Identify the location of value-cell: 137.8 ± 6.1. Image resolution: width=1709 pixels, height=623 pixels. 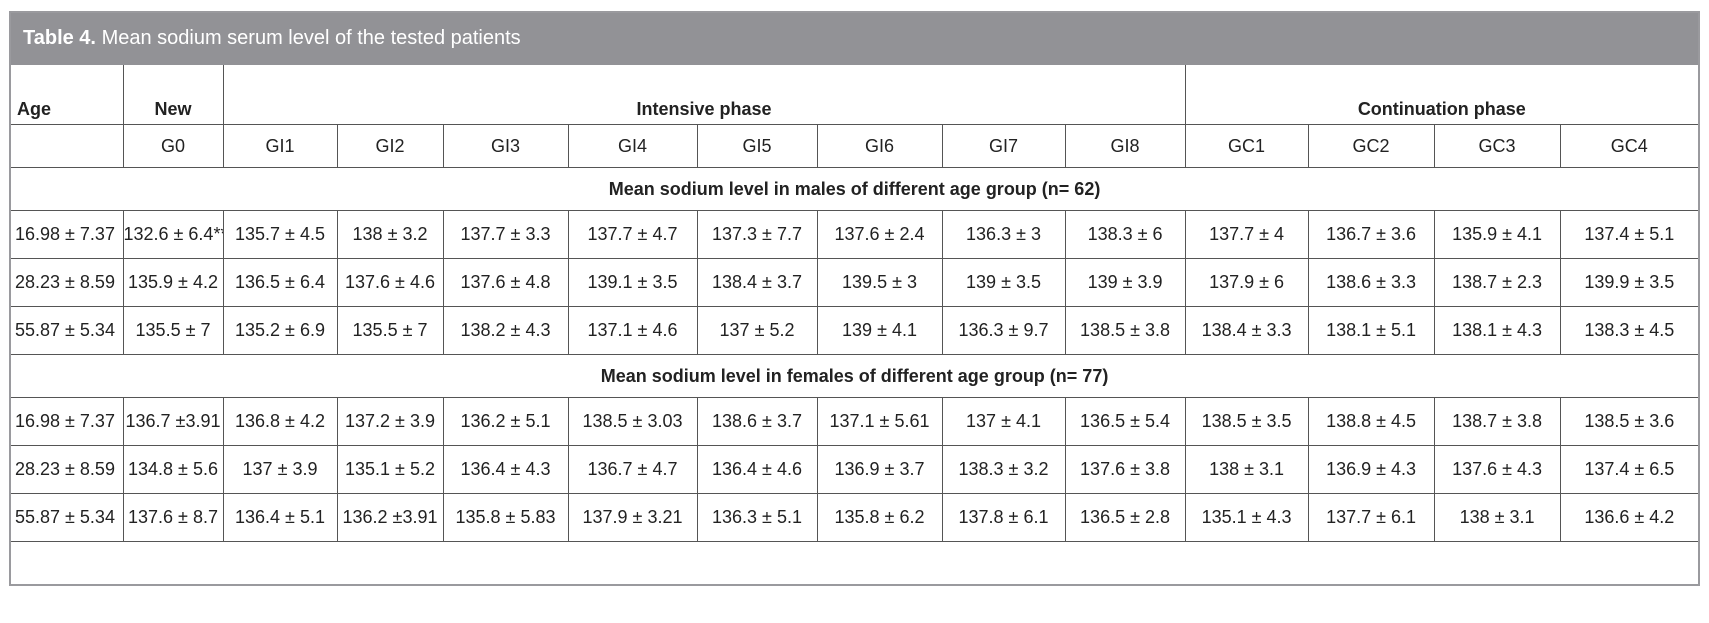
(1003, 517).